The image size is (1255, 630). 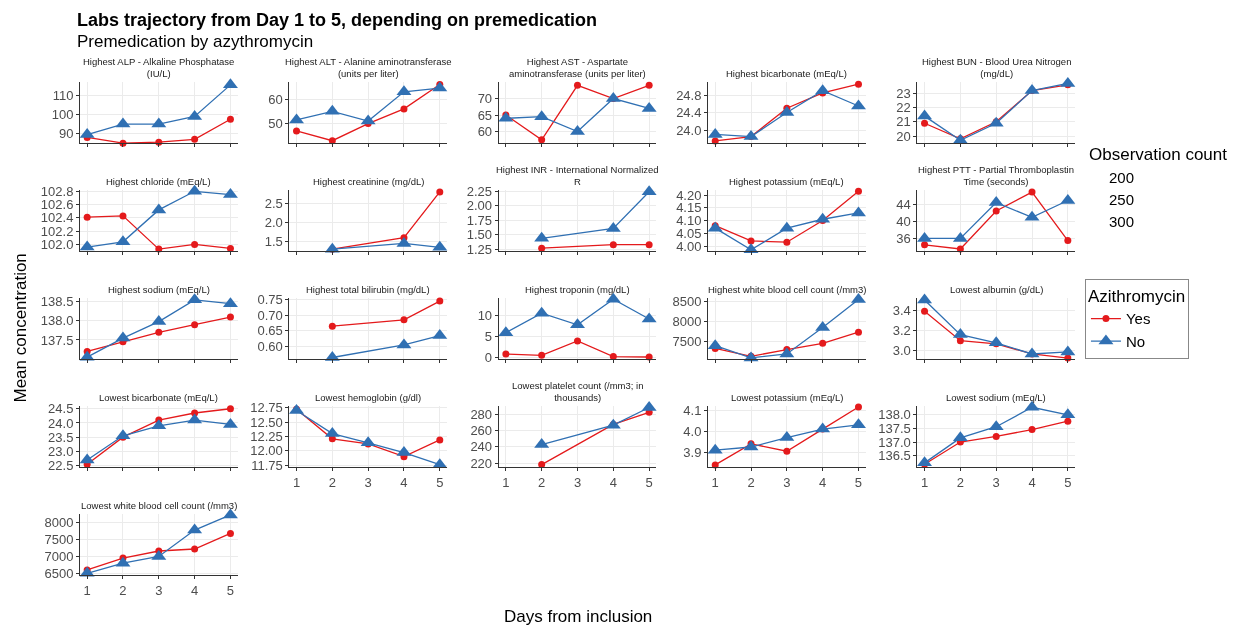 What do you see at coordinates (689, 246) in the screenshot?
I see `y-tick-label: 4.00` at bounding box center [689, 246].